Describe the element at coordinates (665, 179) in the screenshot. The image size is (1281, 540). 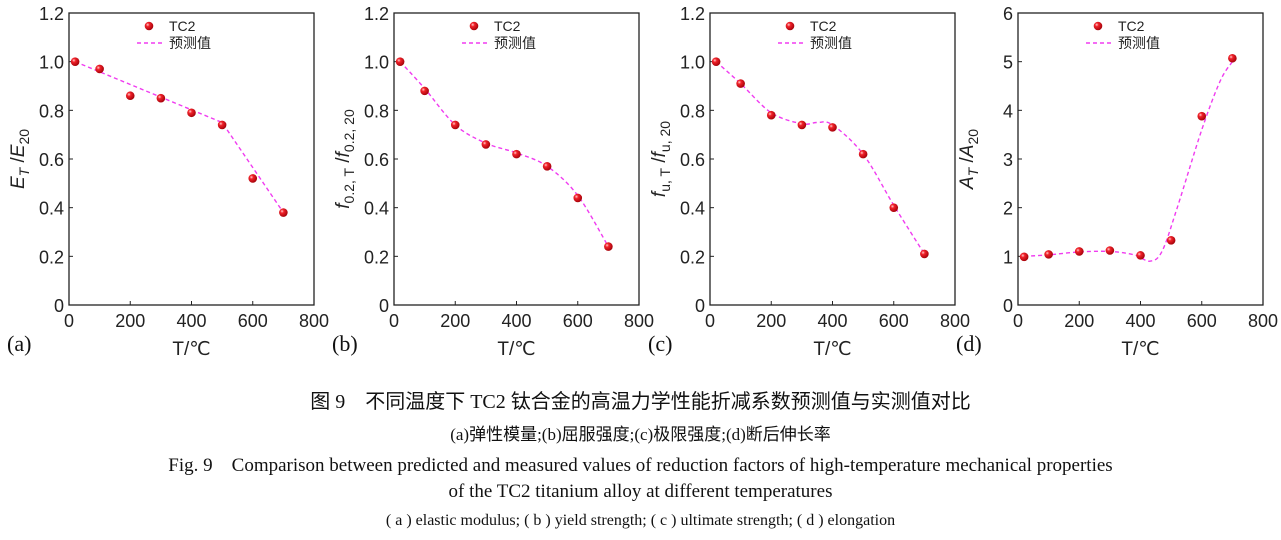
I see `y-label-sub: u, T` at that location.